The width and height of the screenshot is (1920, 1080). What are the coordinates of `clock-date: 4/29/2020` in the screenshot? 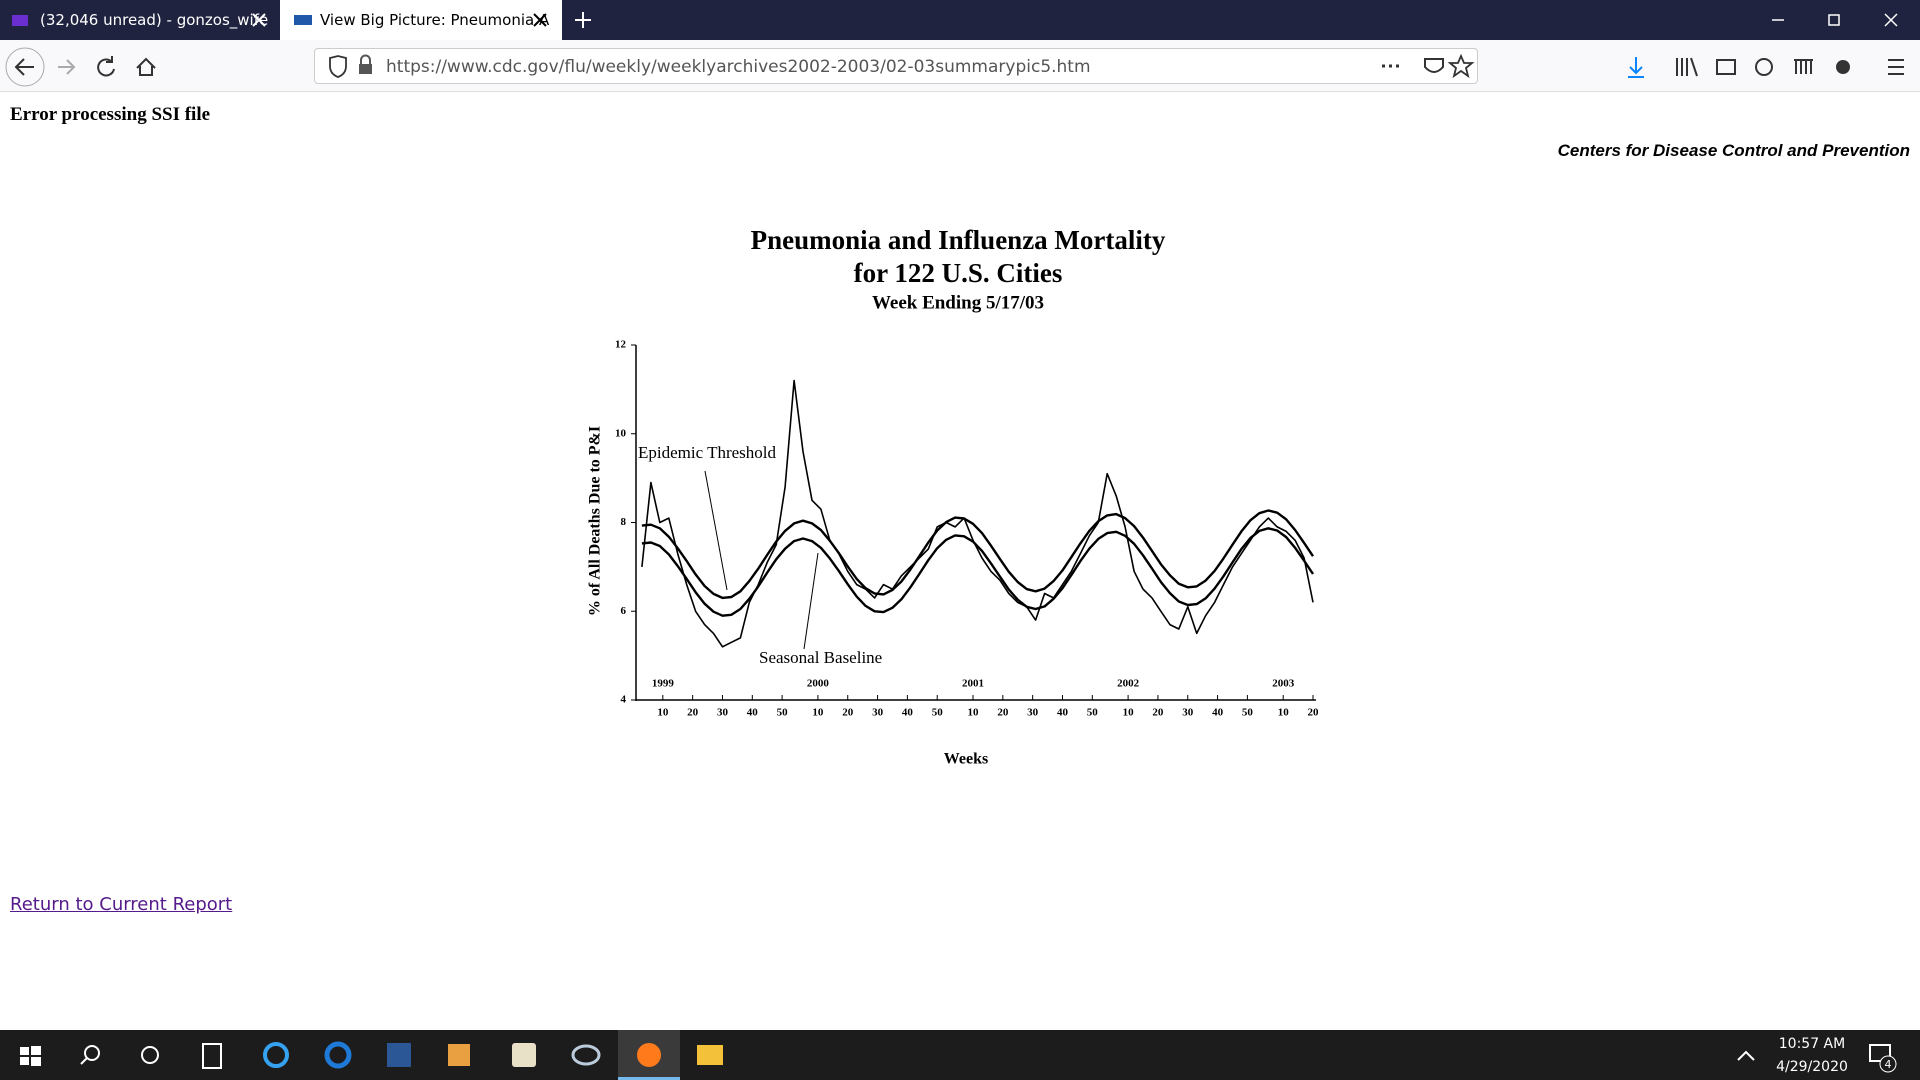 It's located at (1812, 1067).